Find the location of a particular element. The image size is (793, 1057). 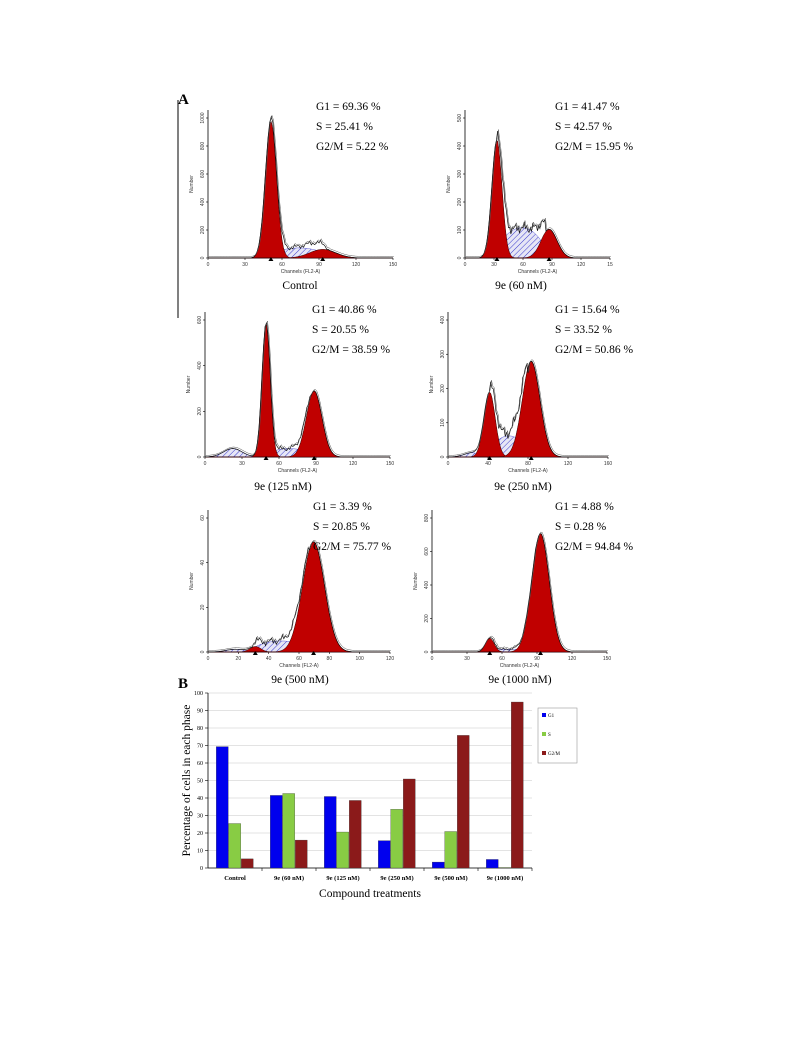

phase-stat: S = 25.41 % is located at coordinates (344, 127).